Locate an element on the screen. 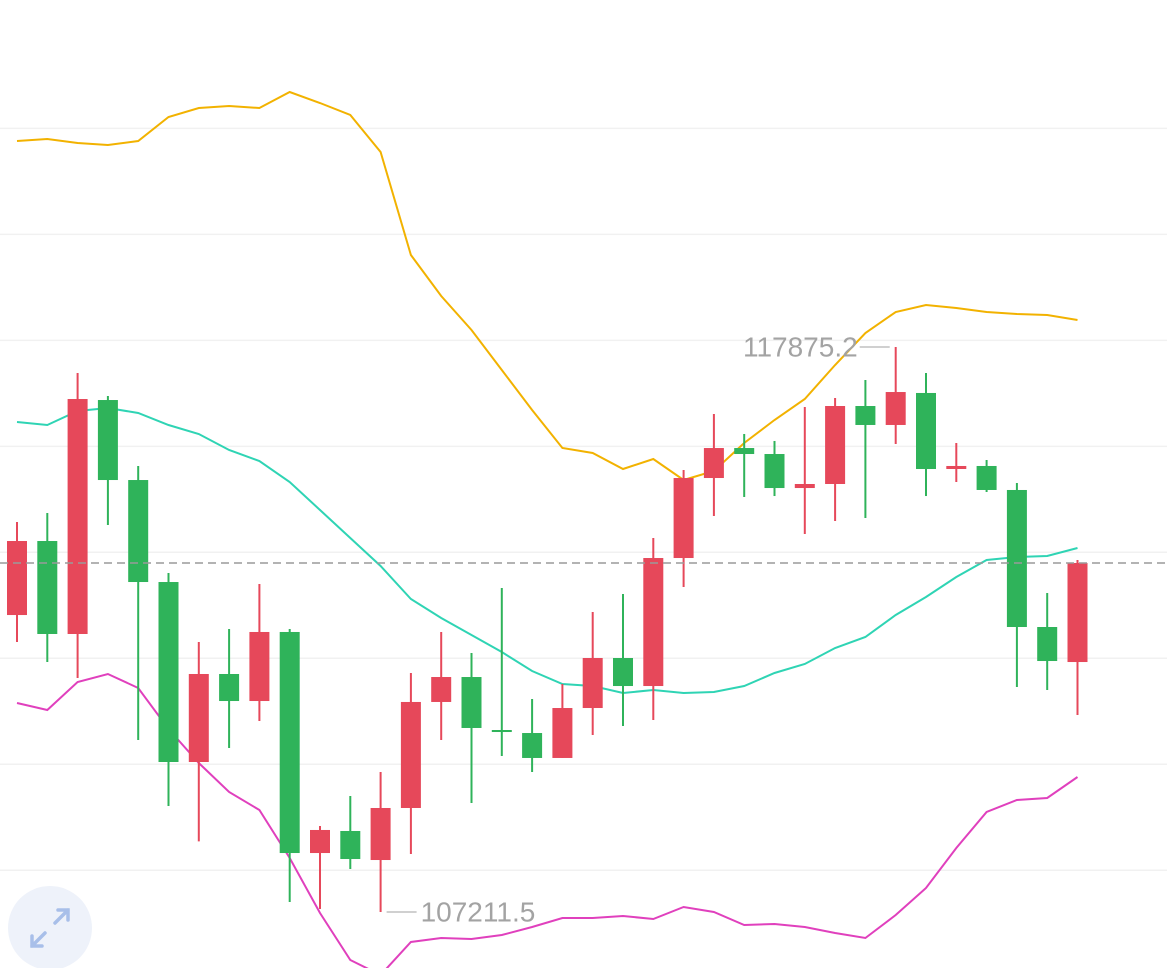  expand-button is located at coordinates (50, 927).